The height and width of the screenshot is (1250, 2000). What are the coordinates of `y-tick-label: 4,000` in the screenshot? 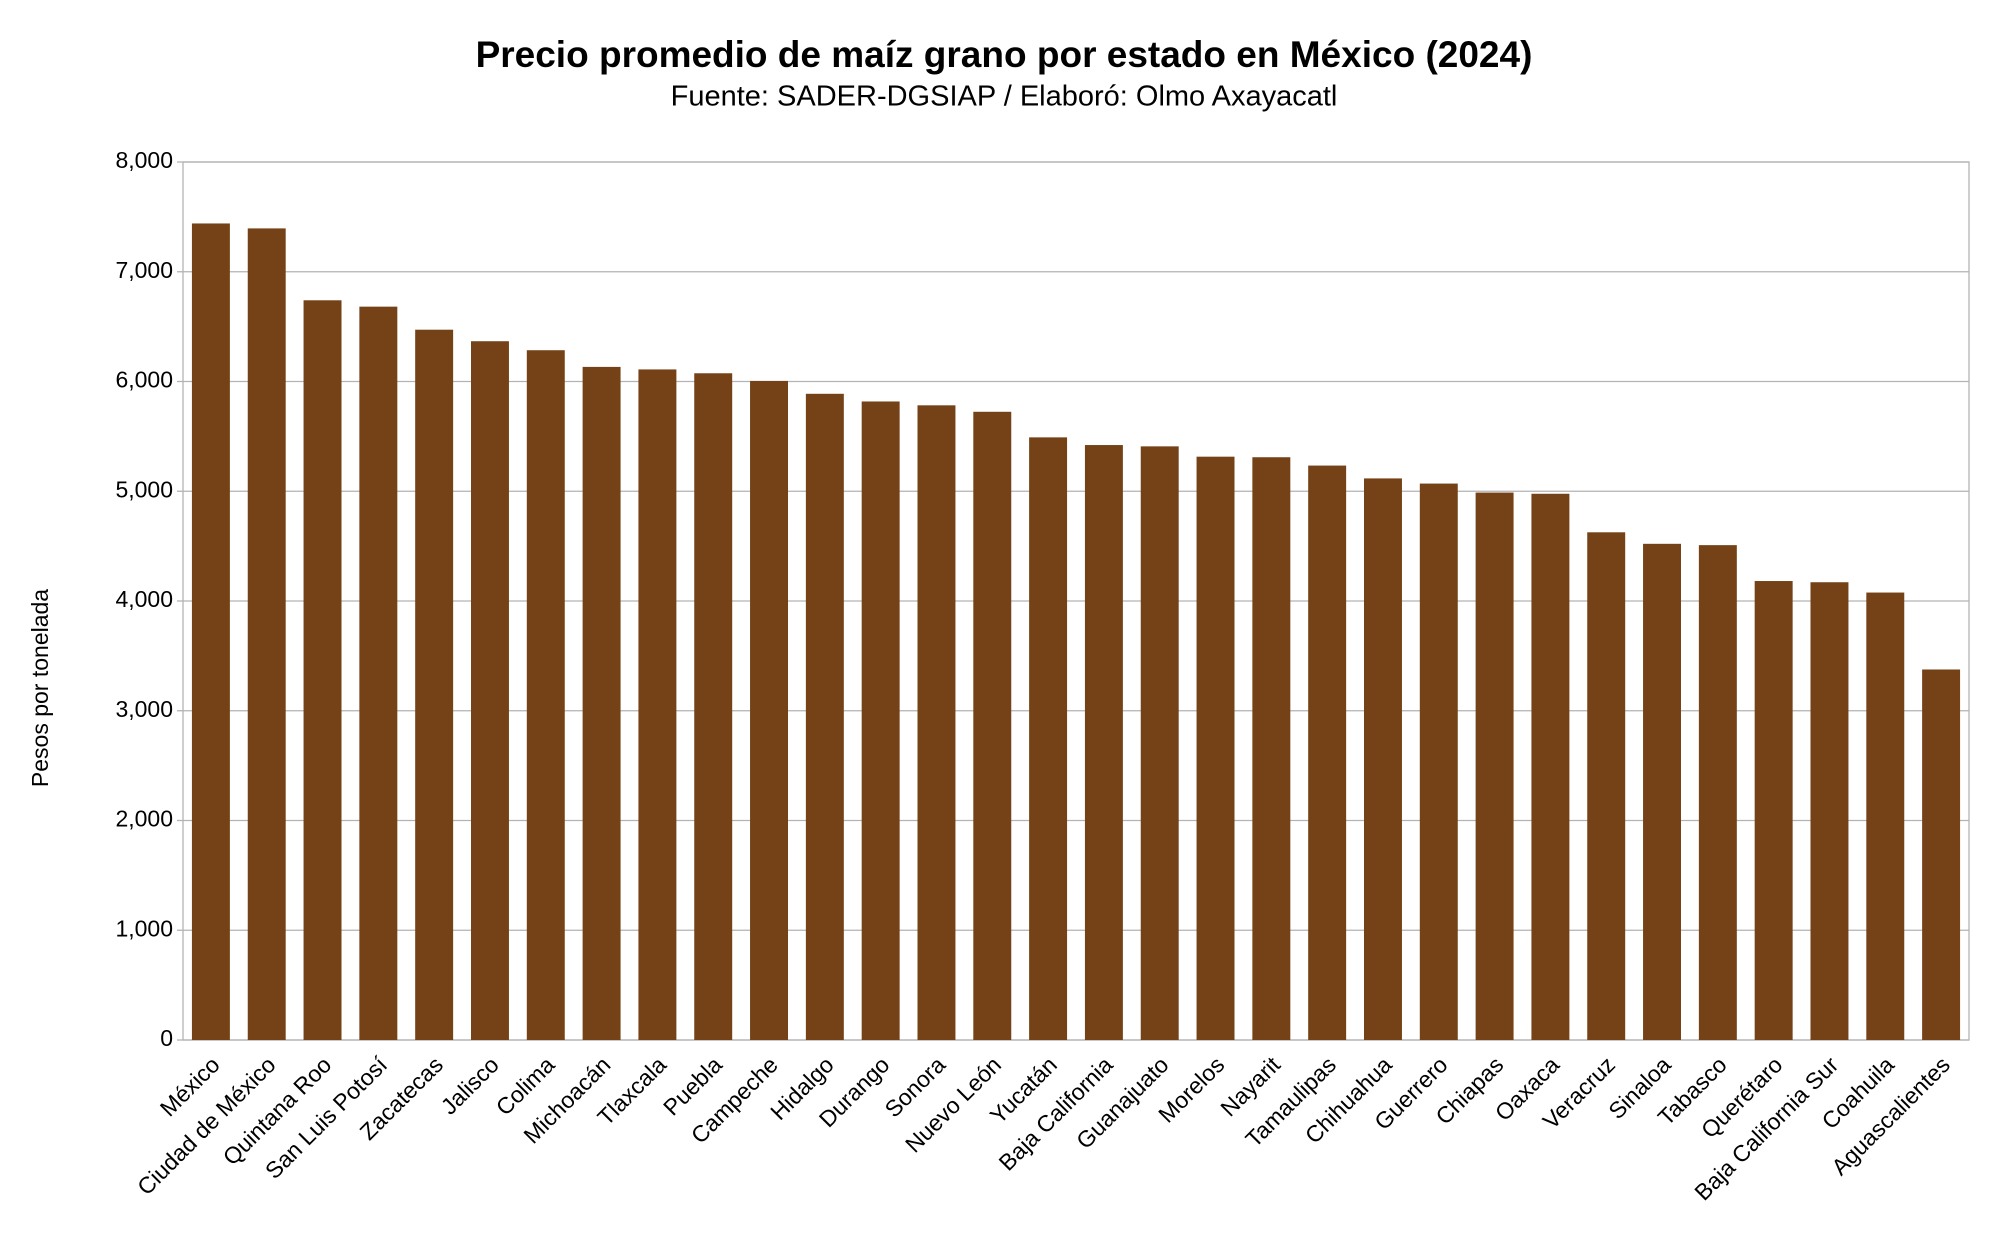 It's located at (144, 599).